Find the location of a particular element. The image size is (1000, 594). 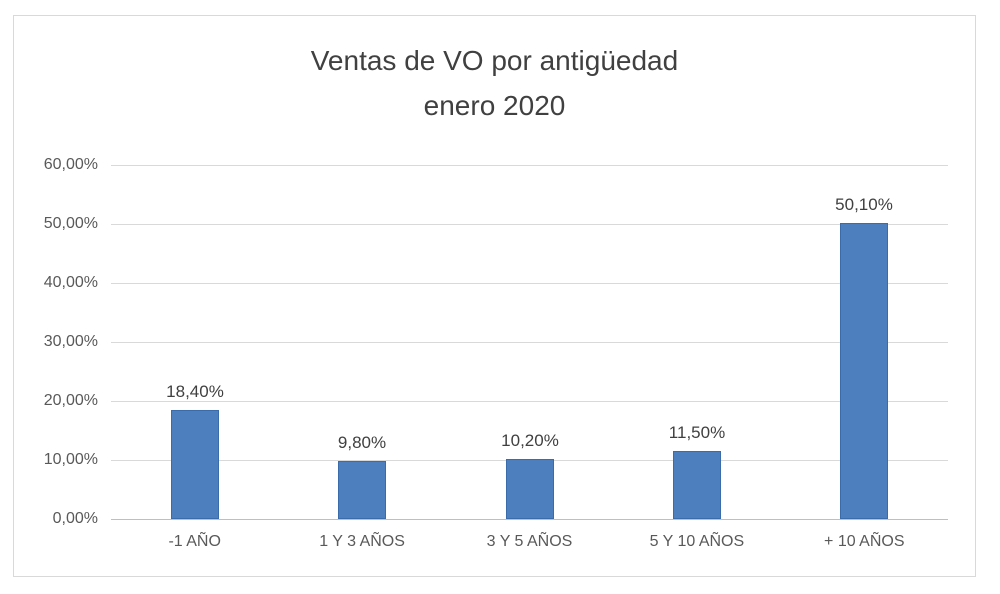

chart-title-line-2: enero 2020 is located at coordinates (494, 105).